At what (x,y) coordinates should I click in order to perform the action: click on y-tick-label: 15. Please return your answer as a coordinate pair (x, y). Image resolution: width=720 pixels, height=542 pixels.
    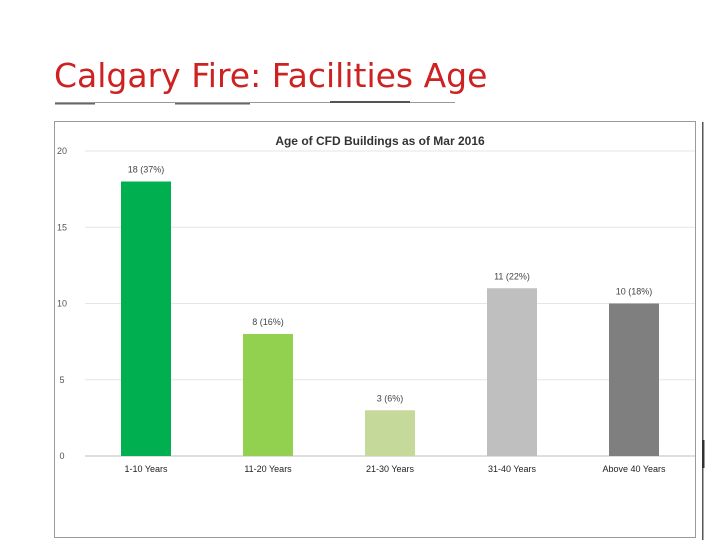
    Looking at the image, I should click on (62, 227).